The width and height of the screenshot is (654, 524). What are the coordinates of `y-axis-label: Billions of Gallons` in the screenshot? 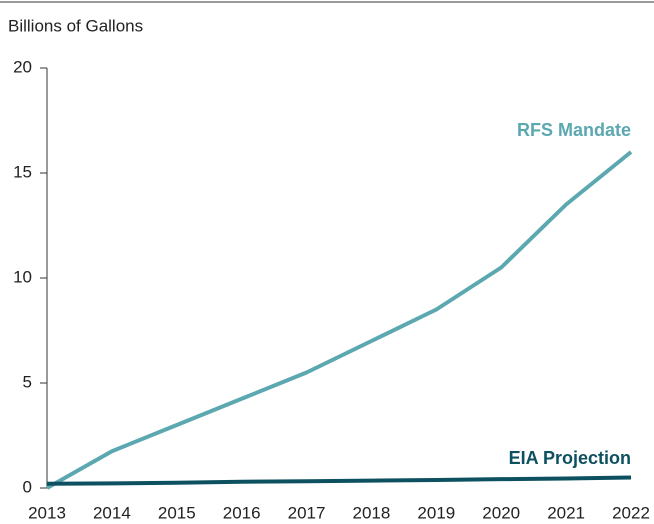 It's located at (75, 25).